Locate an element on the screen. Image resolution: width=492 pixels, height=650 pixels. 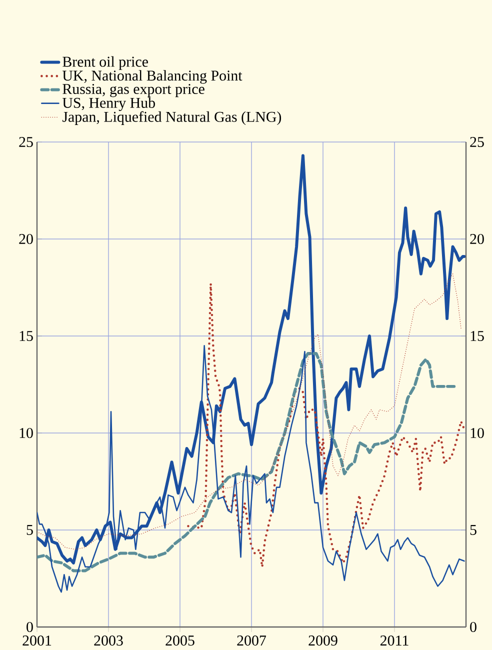
x-tick-label: 2001 is located at coordinates (37, 641).